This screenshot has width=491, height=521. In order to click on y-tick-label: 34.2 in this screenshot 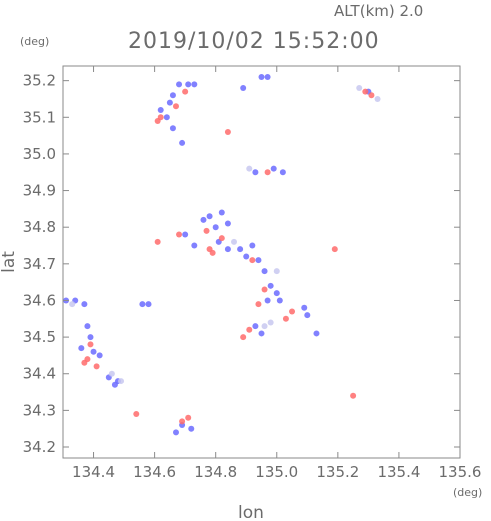, I will do `click(39, 447)`.